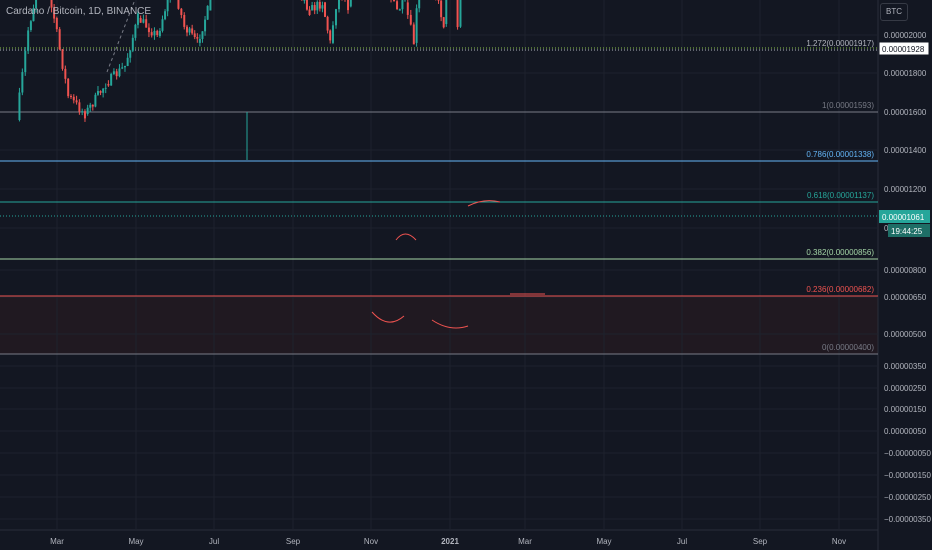 The image size is (932, 550). Describe the element at coordinates (905, 388) in the screenshot. I see `y-tick-label: 0.00000250` at that location.